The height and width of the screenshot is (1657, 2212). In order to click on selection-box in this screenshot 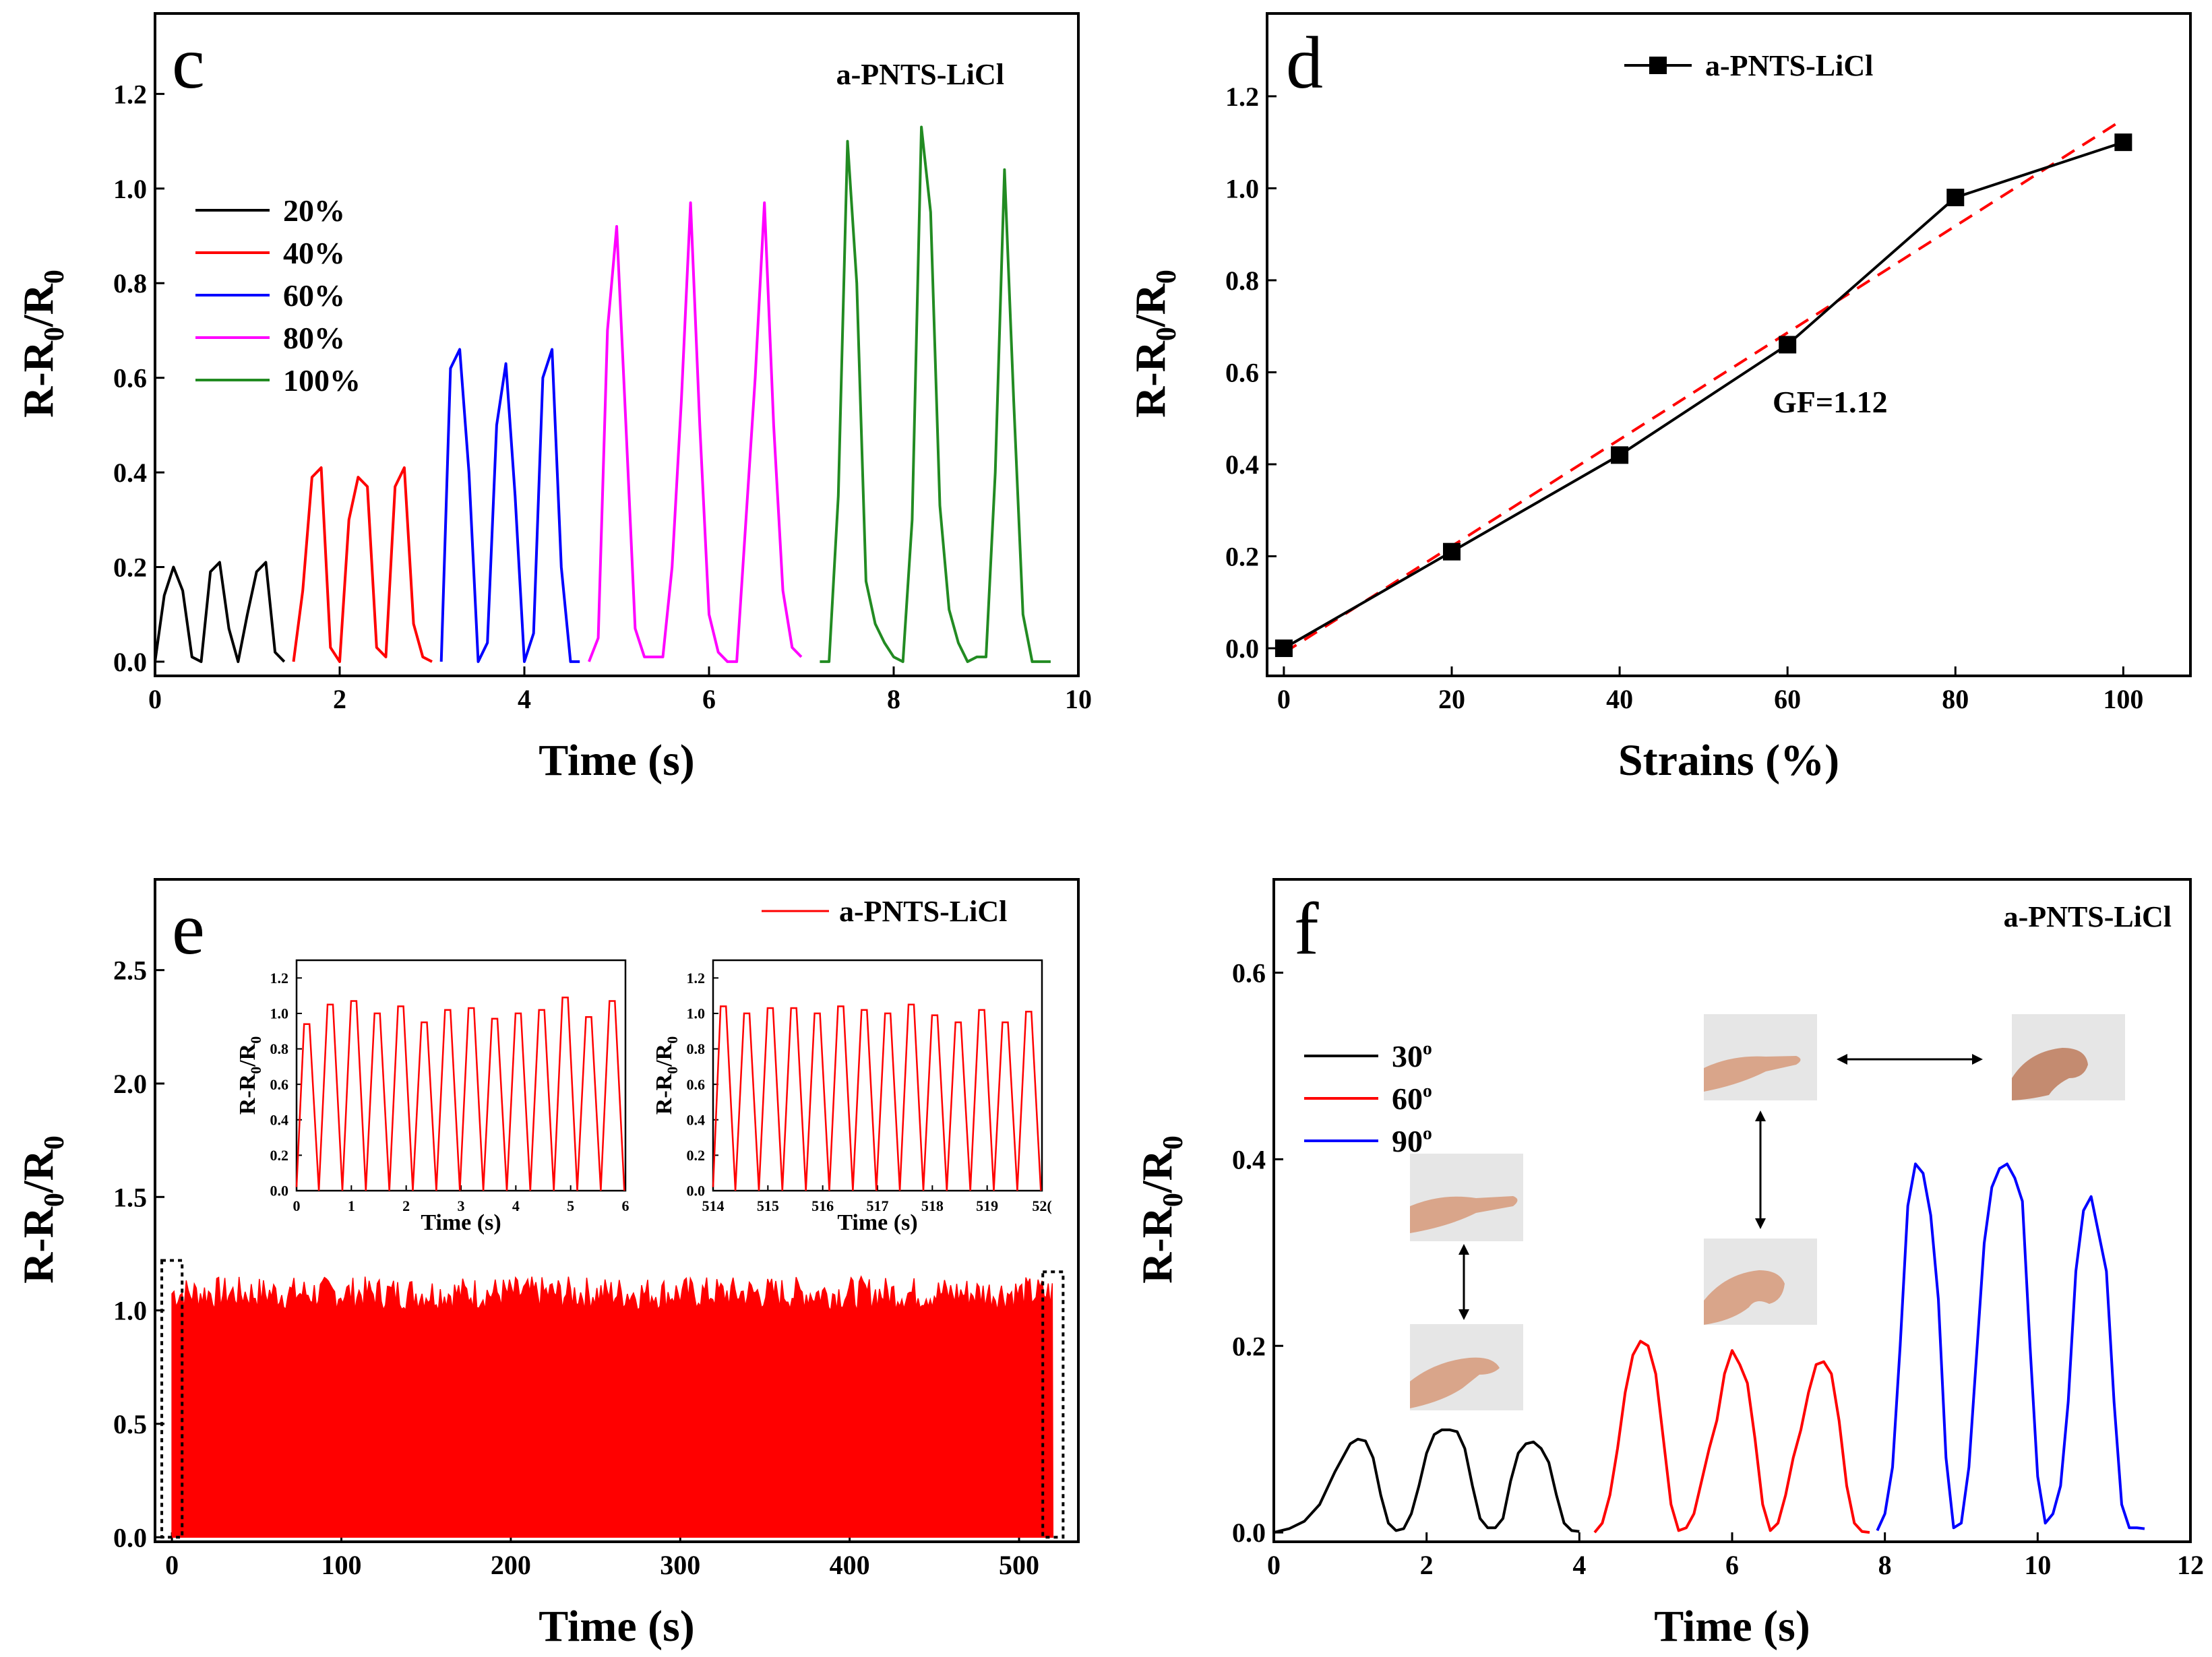, I will do `click(172, 1399)`.